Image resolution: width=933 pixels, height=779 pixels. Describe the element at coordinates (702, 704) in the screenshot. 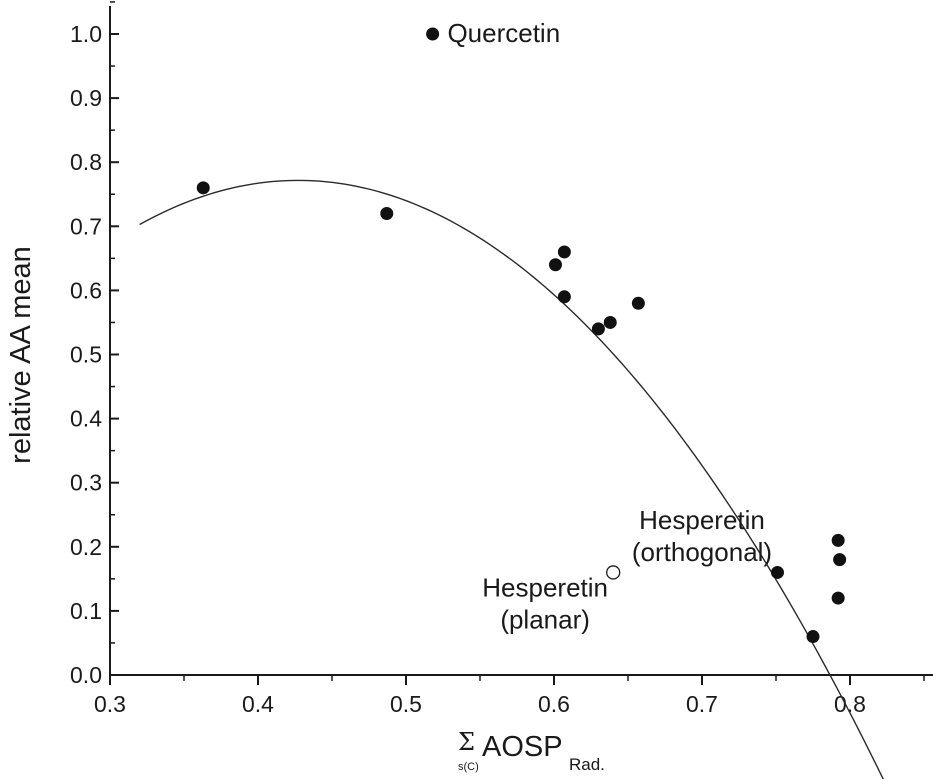

I see `x-tick-label: 0.7` at that location.